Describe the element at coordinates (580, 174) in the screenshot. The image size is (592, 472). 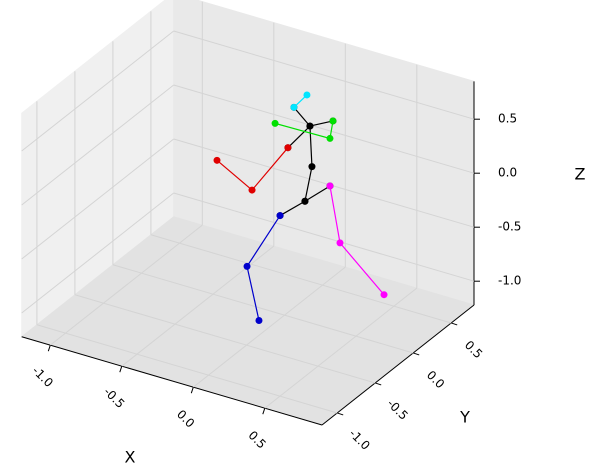
I see `z-axis-label: Z` at that location.